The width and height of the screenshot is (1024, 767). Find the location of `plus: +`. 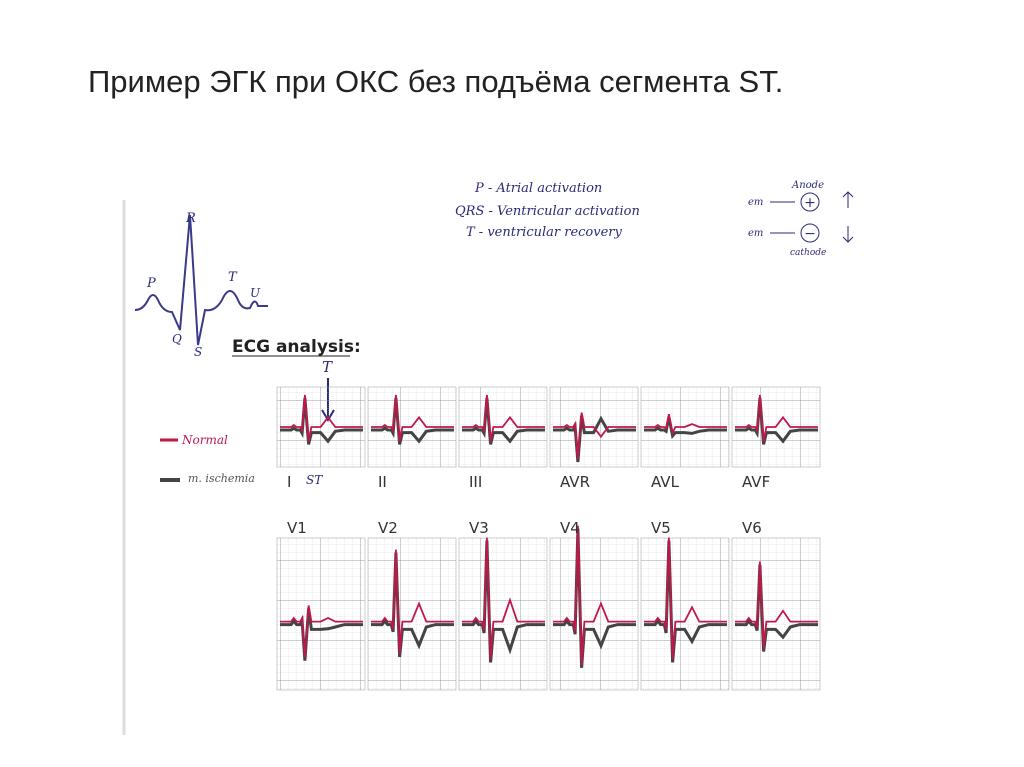

plus: + is located at coordinates (810, 203).